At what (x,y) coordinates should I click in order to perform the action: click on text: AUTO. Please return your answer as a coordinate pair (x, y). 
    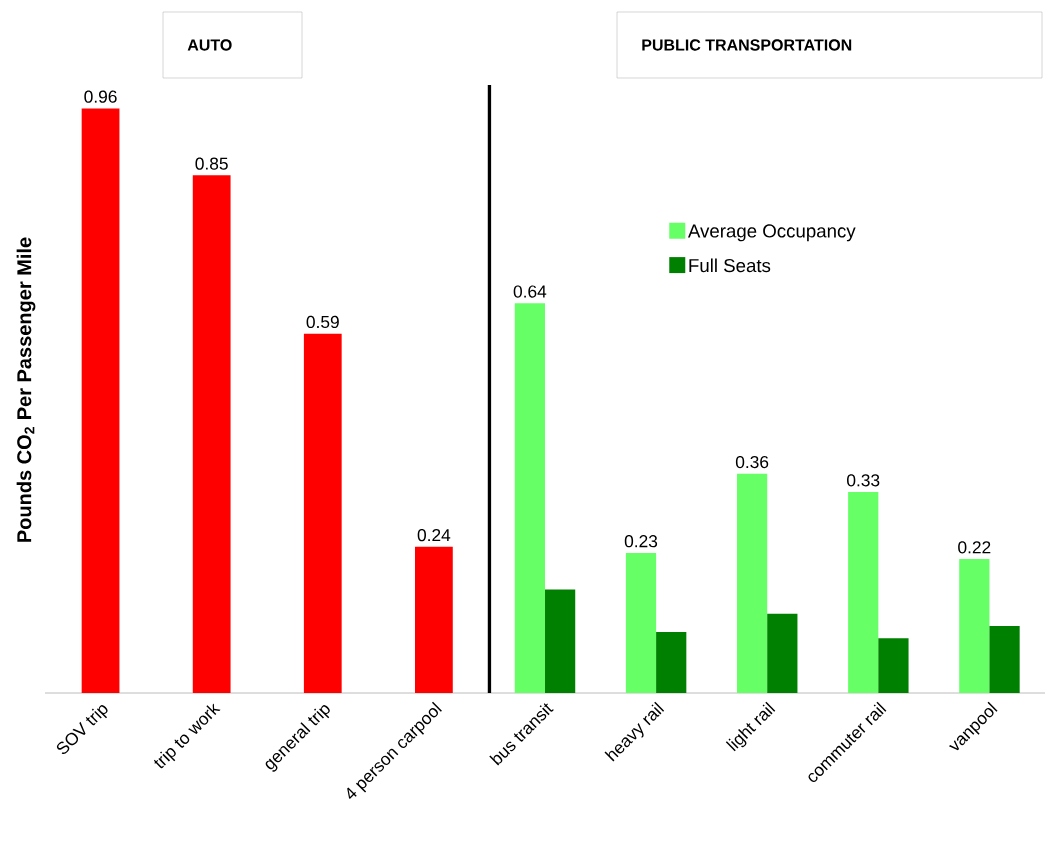
    Looking at the image, I should click on (209, 45).